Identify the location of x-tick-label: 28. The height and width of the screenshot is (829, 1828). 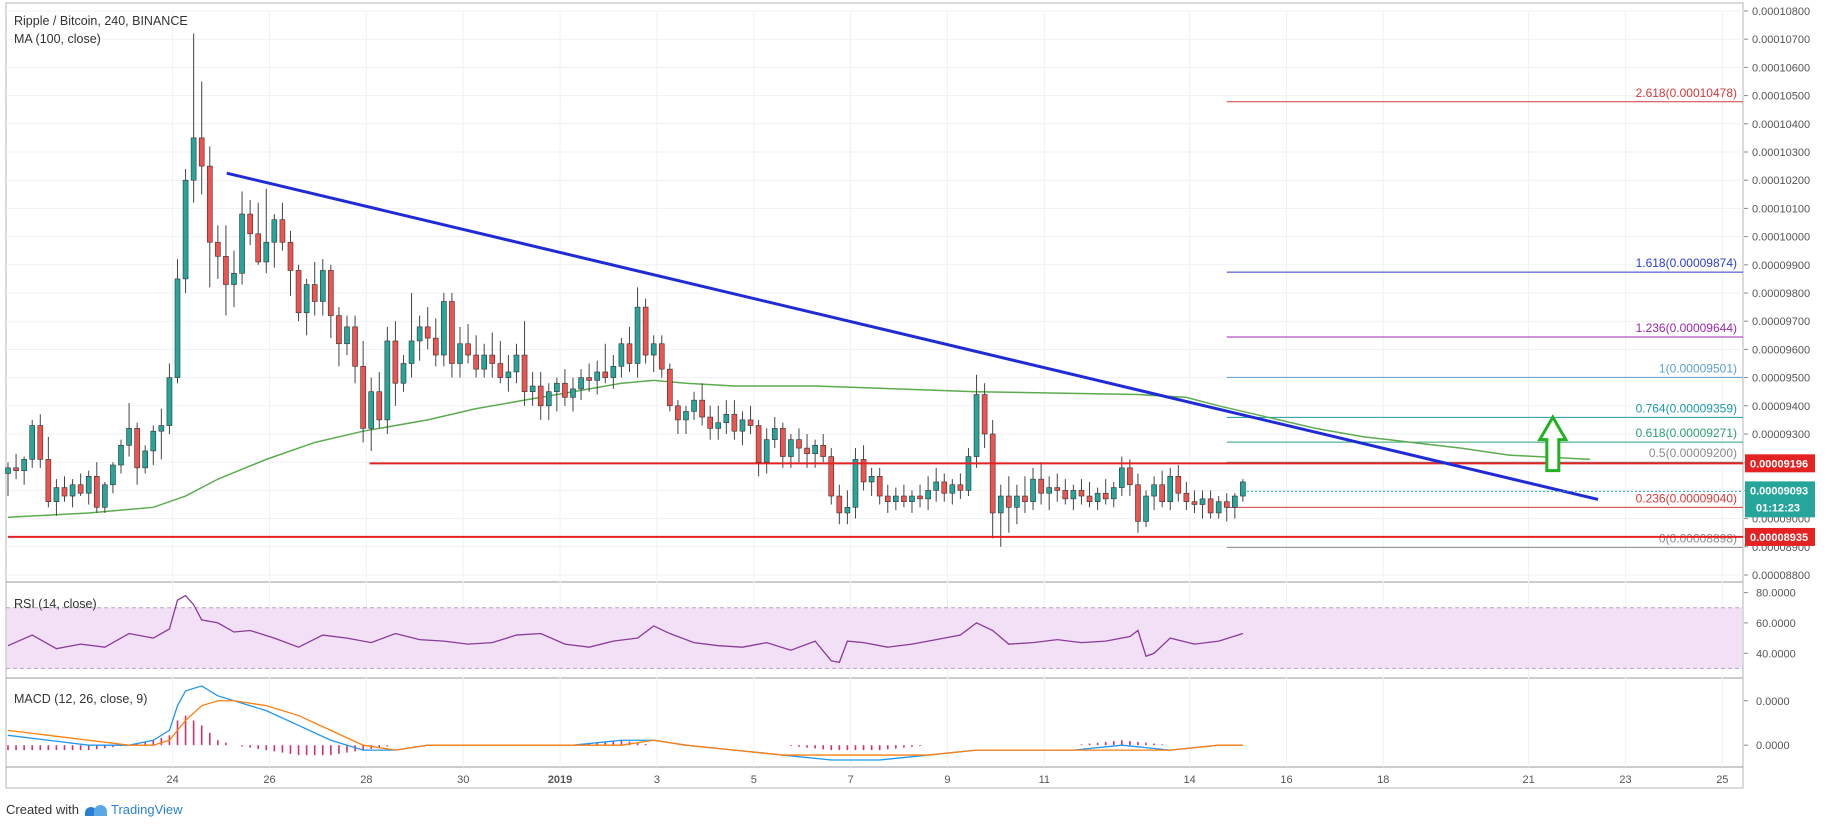
(366, 780).